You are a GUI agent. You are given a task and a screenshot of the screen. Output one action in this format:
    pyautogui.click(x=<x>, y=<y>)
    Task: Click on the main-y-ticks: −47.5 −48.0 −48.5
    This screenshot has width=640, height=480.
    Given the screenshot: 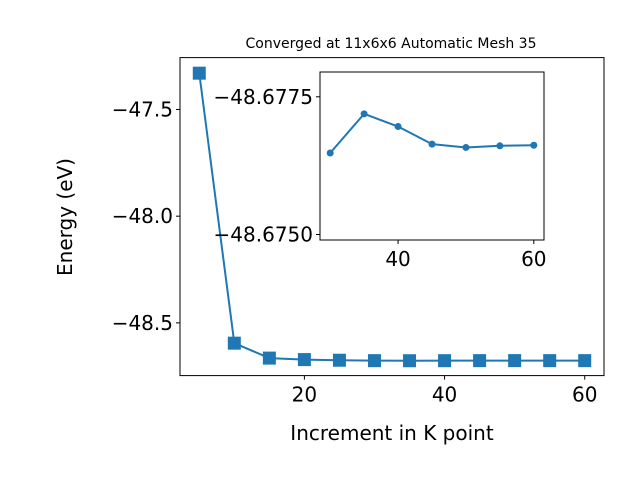 What is the action you would take?
    pyautogui.click(x=146, y=216)
    